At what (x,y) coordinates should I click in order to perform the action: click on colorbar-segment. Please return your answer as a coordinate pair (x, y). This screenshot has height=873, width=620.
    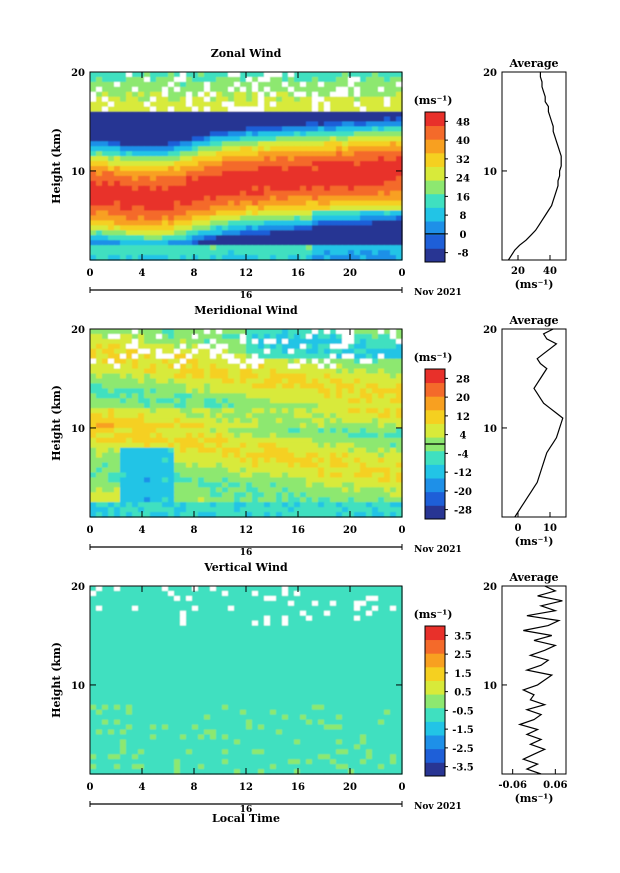
    Looking at the image, I should click on (435, 255).